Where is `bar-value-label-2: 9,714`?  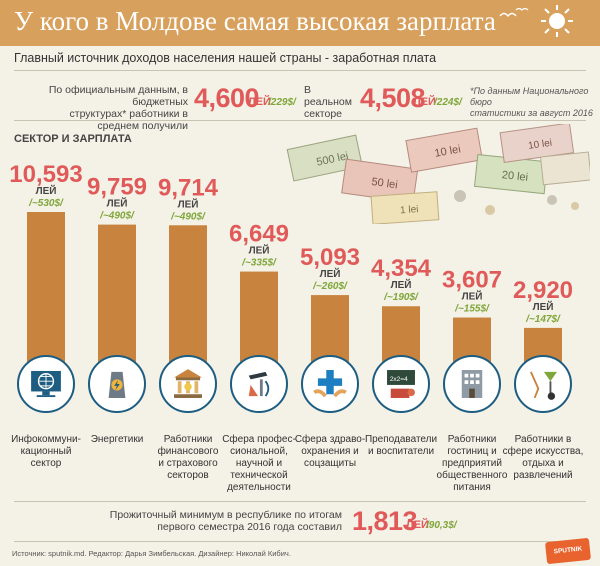 bar-value-label-2: 9,714 is located at coordinates (188, 187).